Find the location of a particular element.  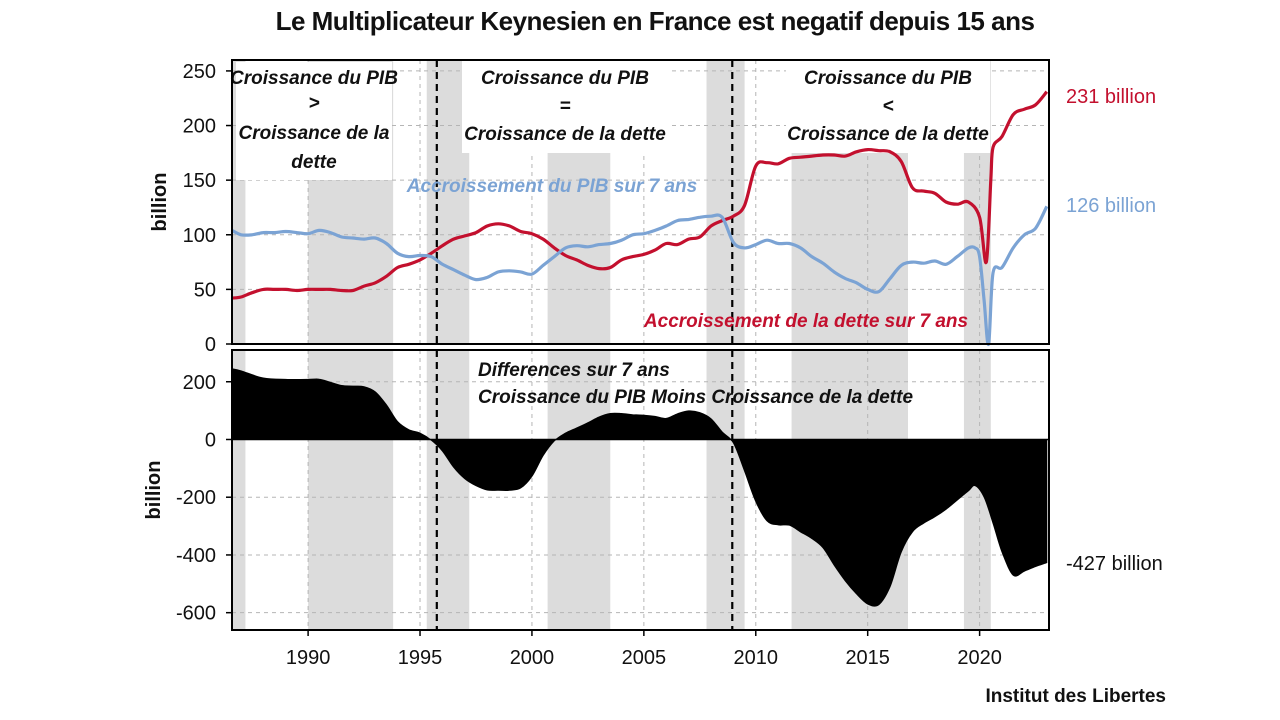

y-tick-label-bottom-1: 0 is located at coordinates (210, 440).